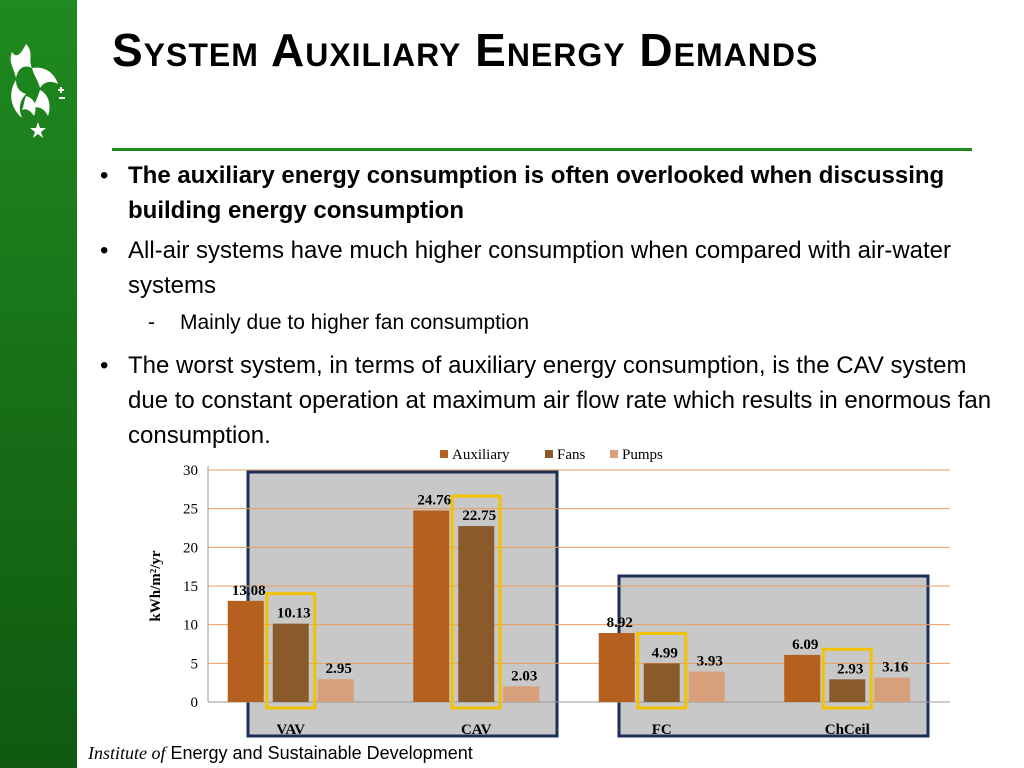 The image size is (1024, 768). What do you see at coordinates (355, 322) in the screenshot?
I see `sub-bullet-text: Mainly due to higher fan consumption` at bounding box center [355, 322].